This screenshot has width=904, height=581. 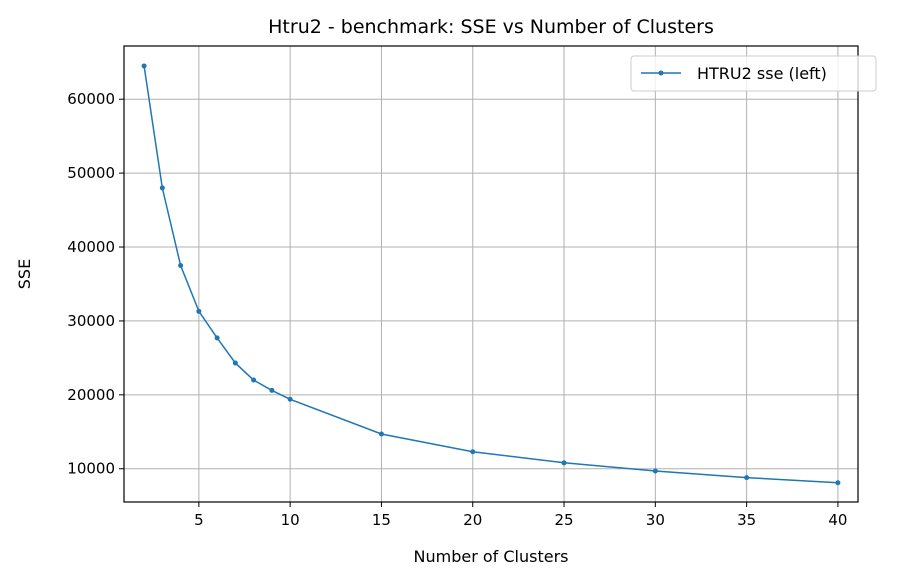 I want to click on x-tick-label: 5, so click(x=199, y=520).